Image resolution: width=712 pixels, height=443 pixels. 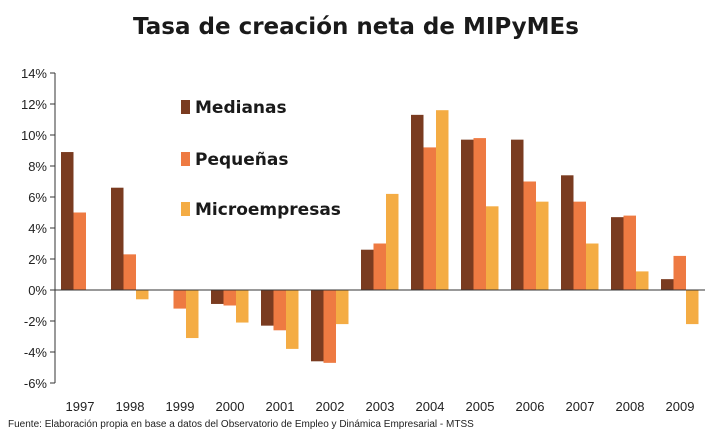 I want to click on x-tick-label: 2000, so click(x=230, y=406).